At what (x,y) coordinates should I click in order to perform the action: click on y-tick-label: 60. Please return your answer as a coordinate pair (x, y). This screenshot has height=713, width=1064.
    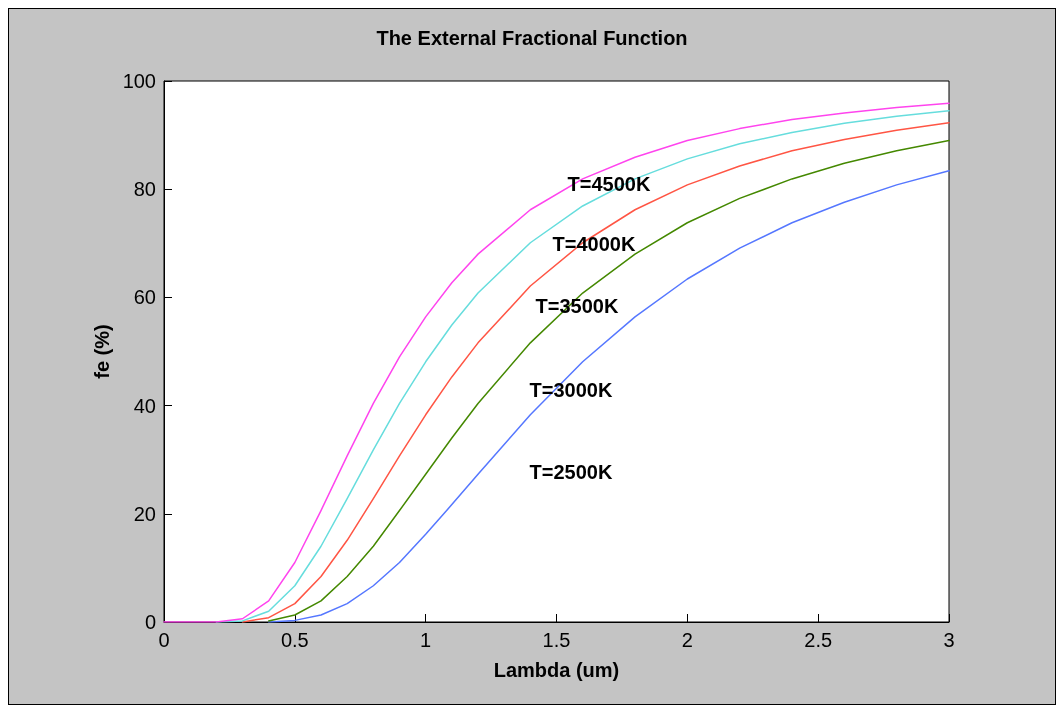
    Looking at the image, I should click on (144, 297).